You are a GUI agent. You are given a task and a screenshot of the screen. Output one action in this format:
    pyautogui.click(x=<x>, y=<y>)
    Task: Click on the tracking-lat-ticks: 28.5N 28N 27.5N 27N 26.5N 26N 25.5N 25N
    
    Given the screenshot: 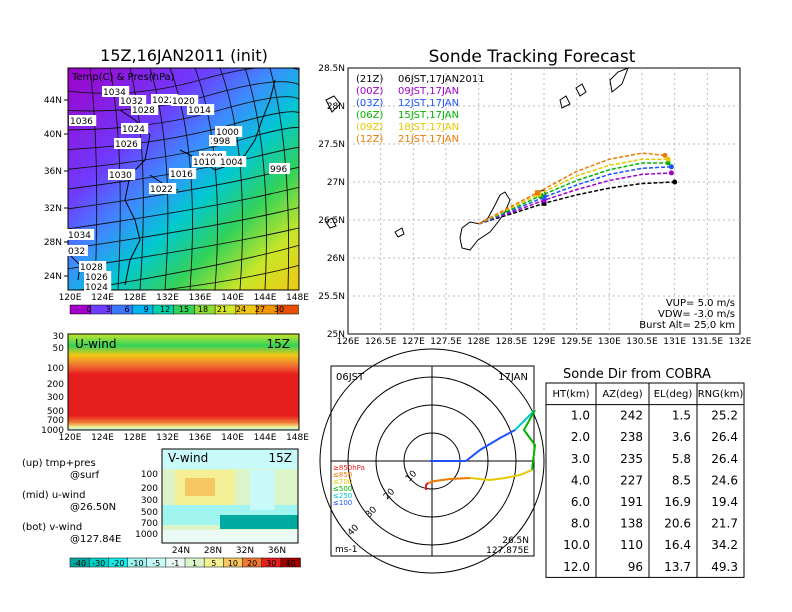 What is the action you would take?
    pyautogui.click(x=331, y=202)
    